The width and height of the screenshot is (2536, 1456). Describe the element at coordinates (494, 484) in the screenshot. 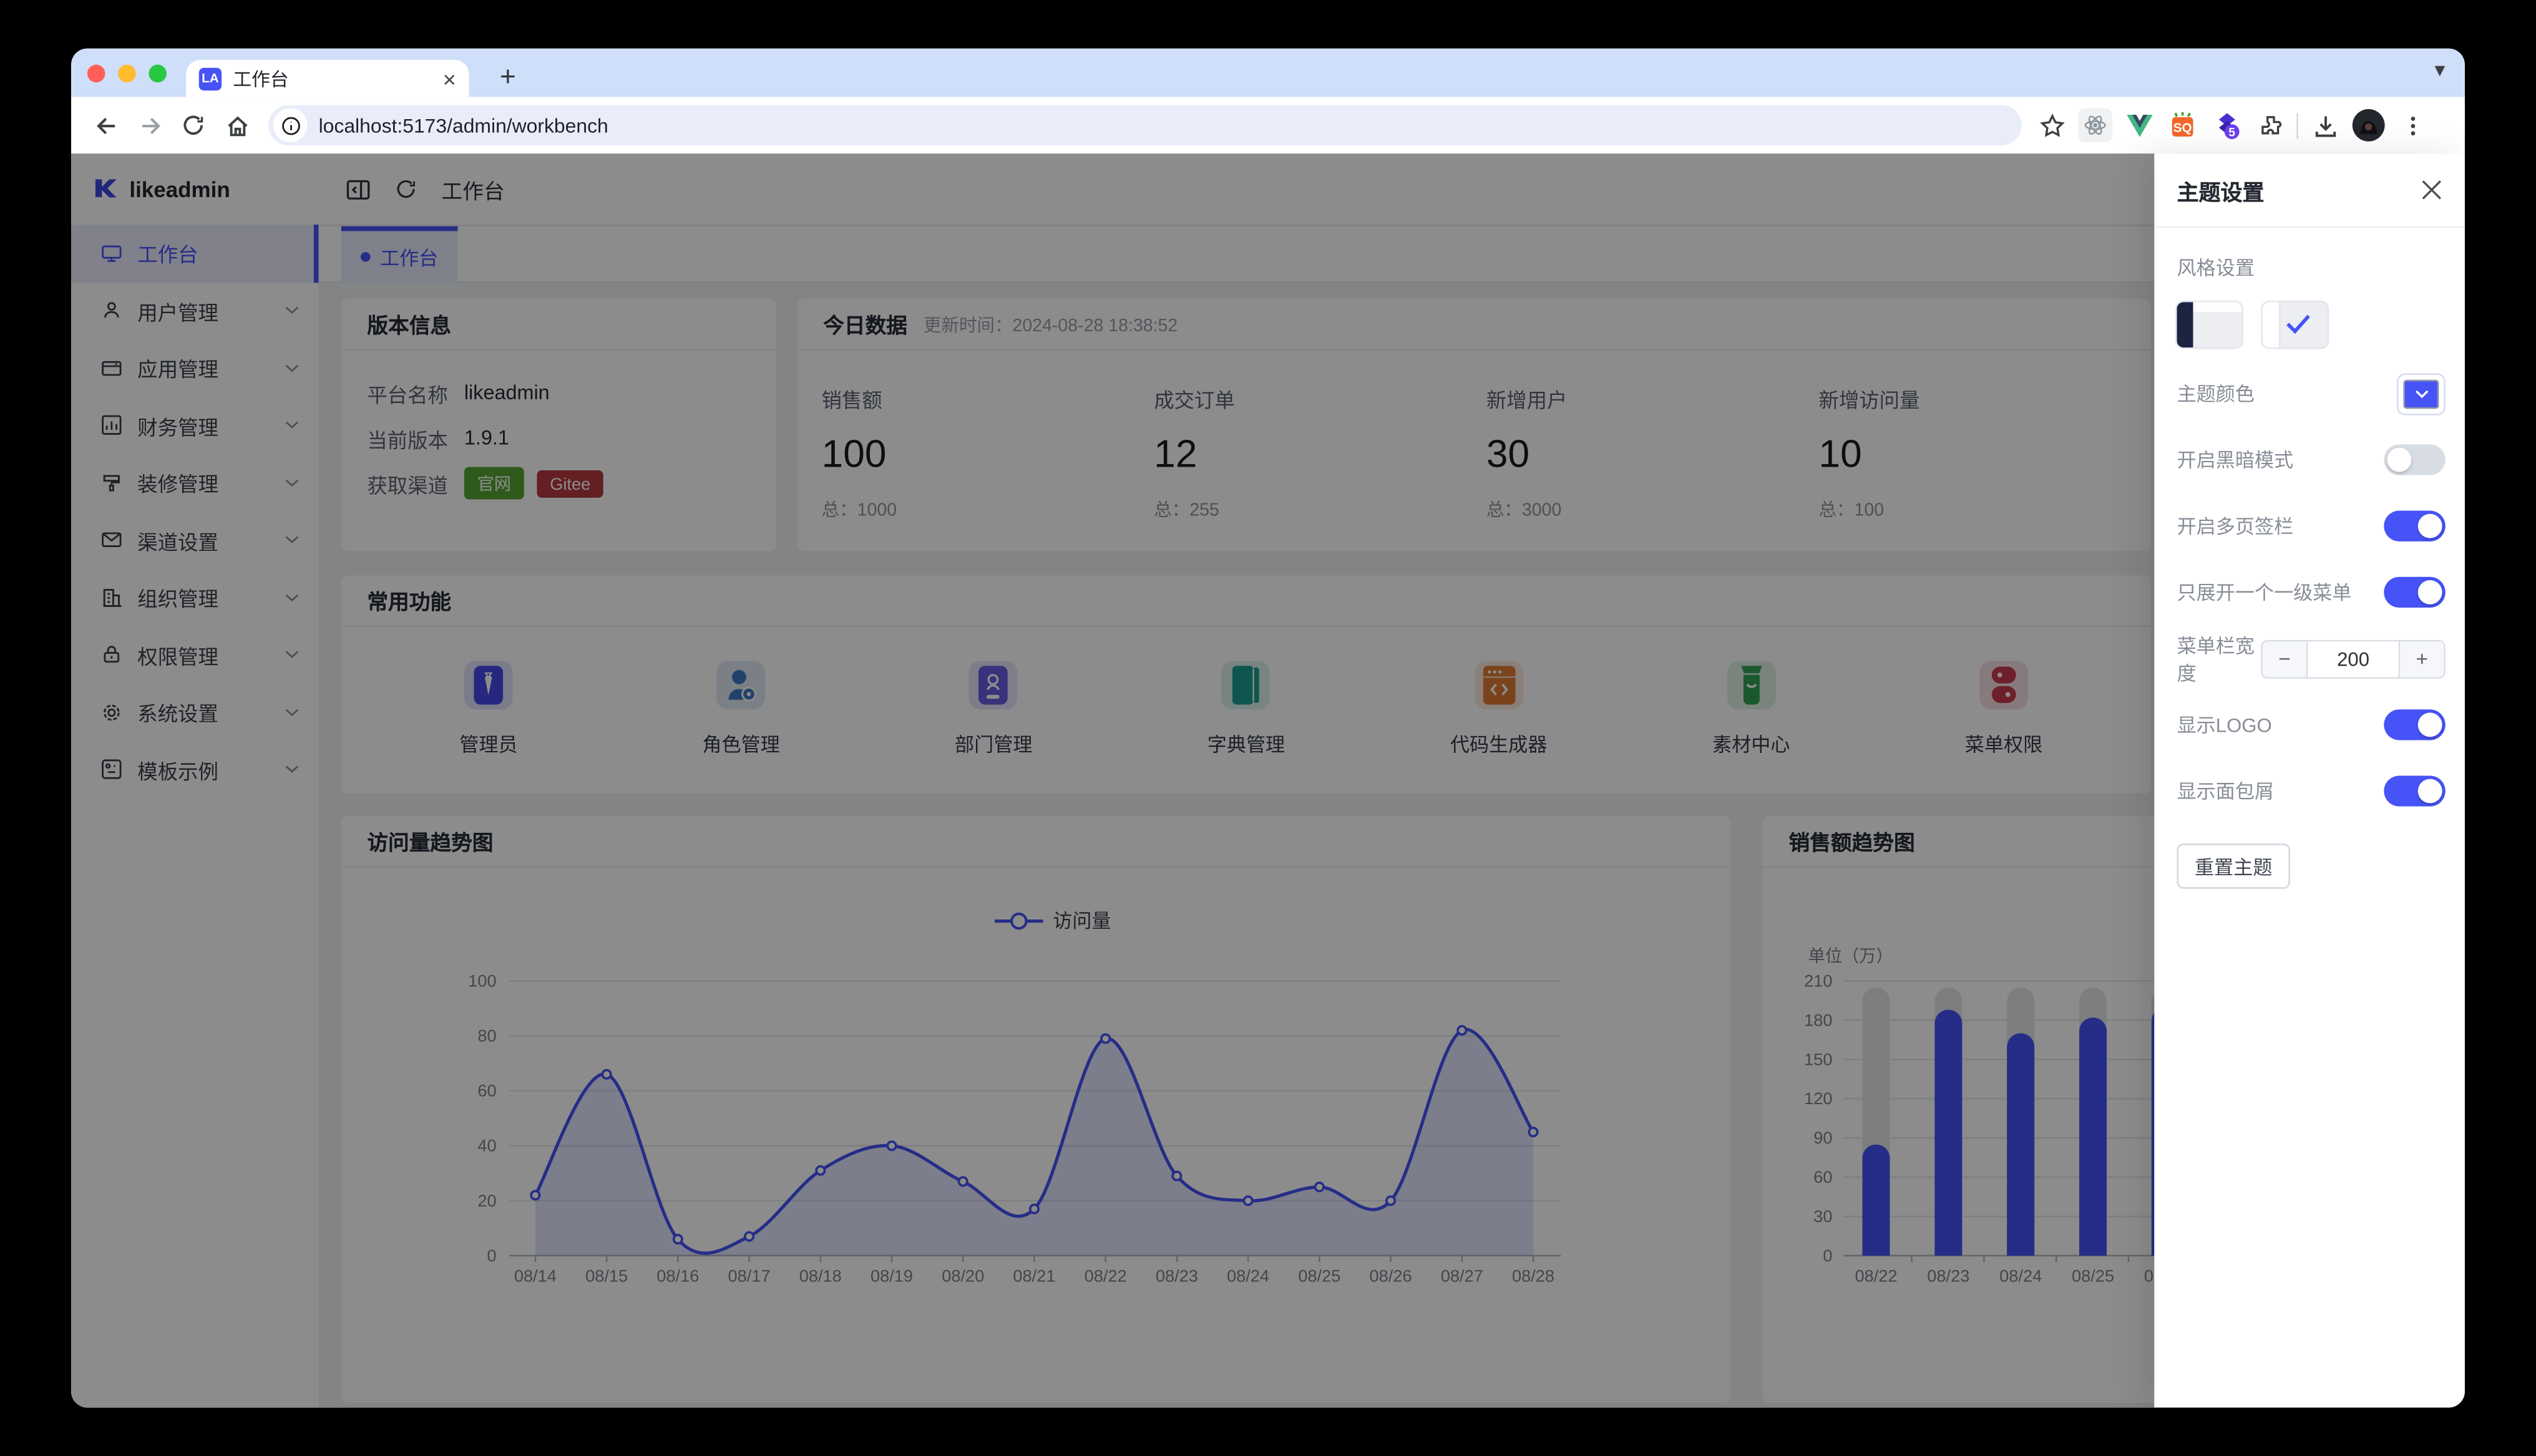

I see `channel-badge-官网: 官网` at that location.